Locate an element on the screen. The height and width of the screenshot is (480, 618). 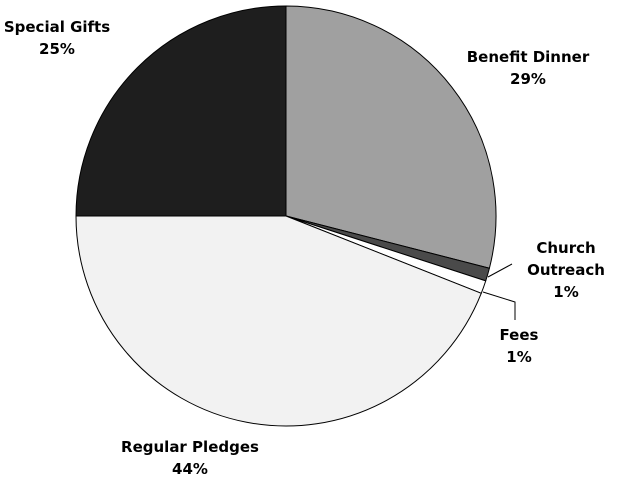
slice-name-label: Church is located at coordinates (565, 248).